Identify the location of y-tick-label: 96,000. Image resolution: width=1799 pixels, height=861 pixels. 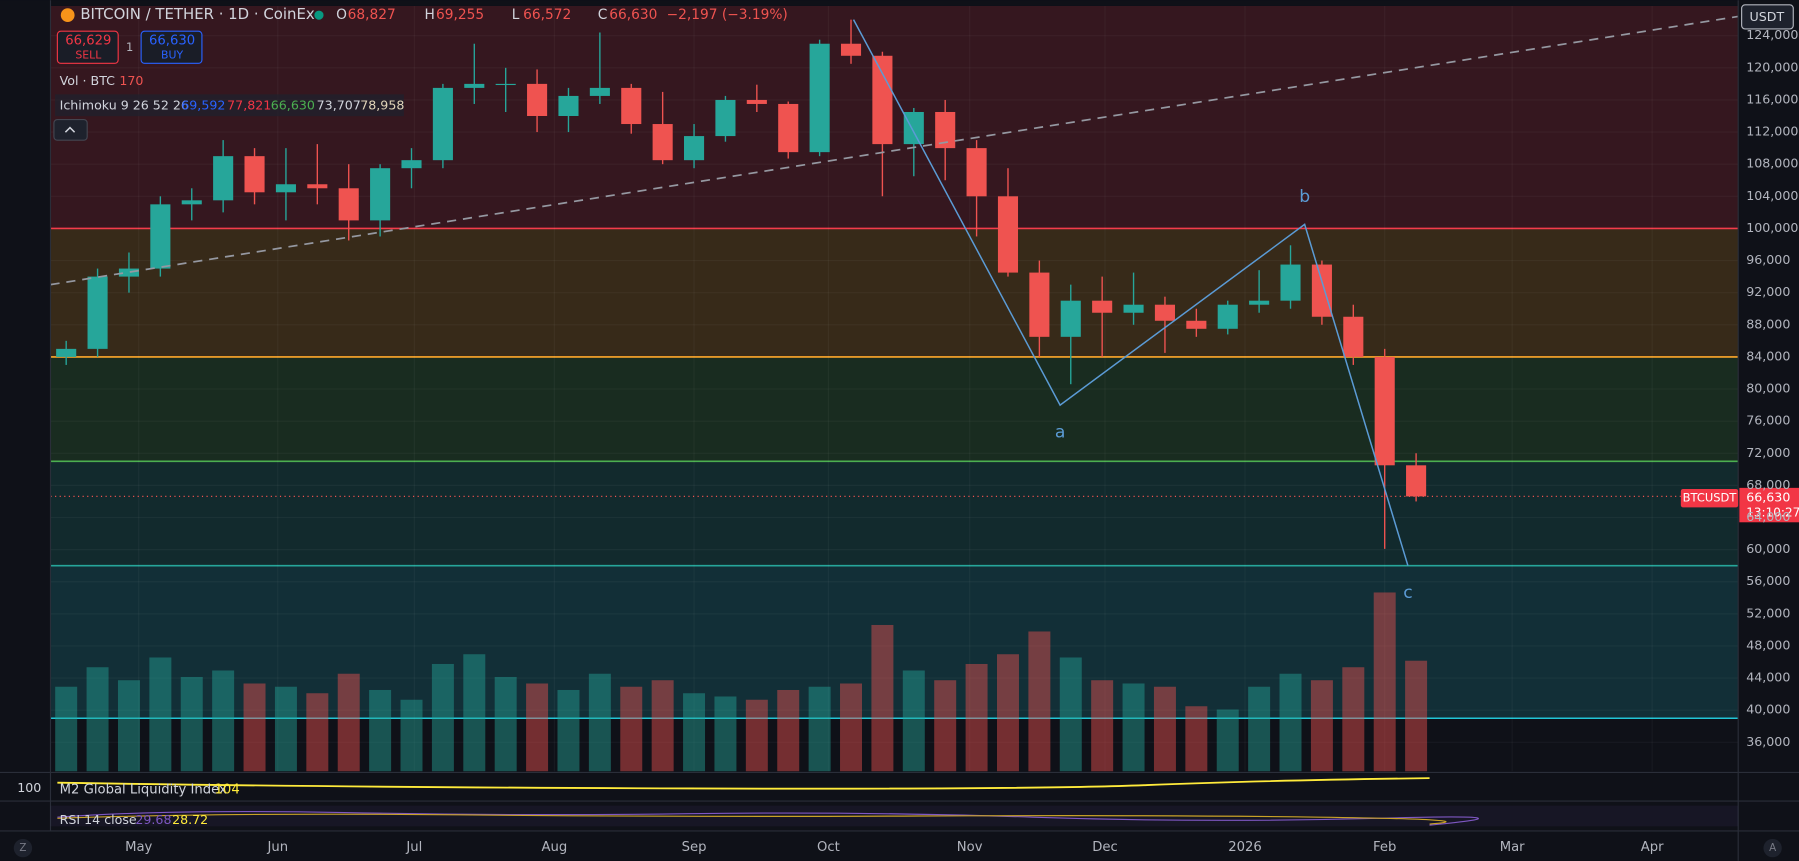
(1768, 259).